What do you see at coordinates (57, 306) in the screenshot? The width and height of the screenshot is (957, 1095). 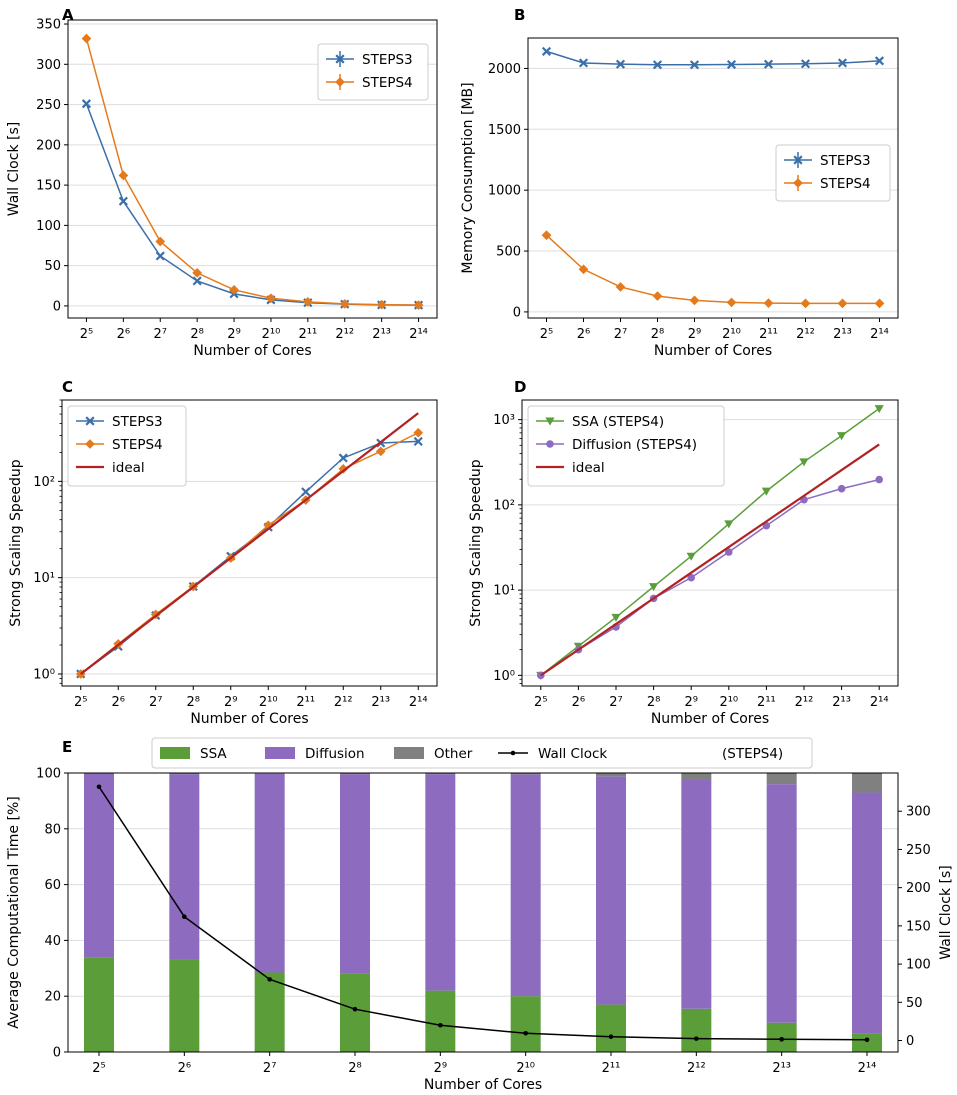 I see `y-tick-label: 0` at bounding box center [57, 306].